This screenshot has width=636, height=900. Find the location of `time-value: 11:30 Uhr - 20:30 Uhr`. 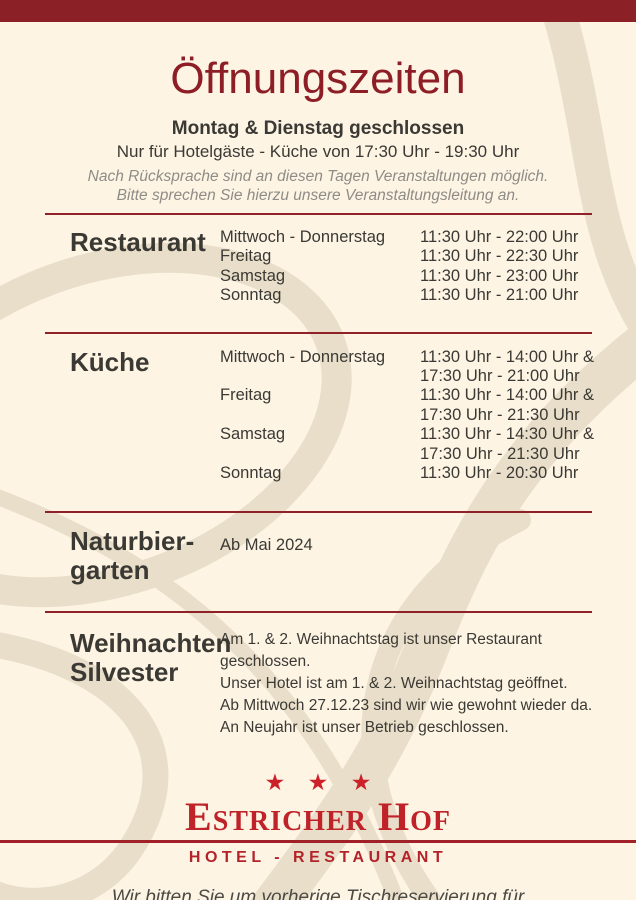

time-value: 11:30 Uhr - 20:30 Uhr is located at coordinates (499, 473).